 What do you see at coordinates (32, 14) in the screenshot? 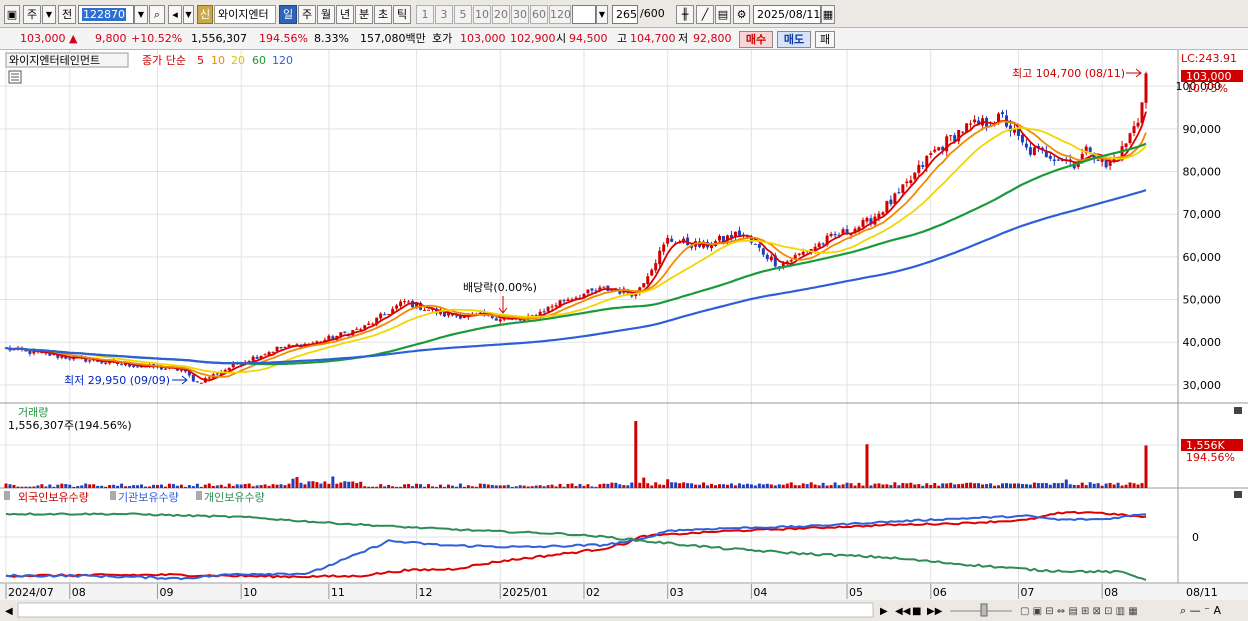
I see `market-select: 주` at bounding box center [32, 14].